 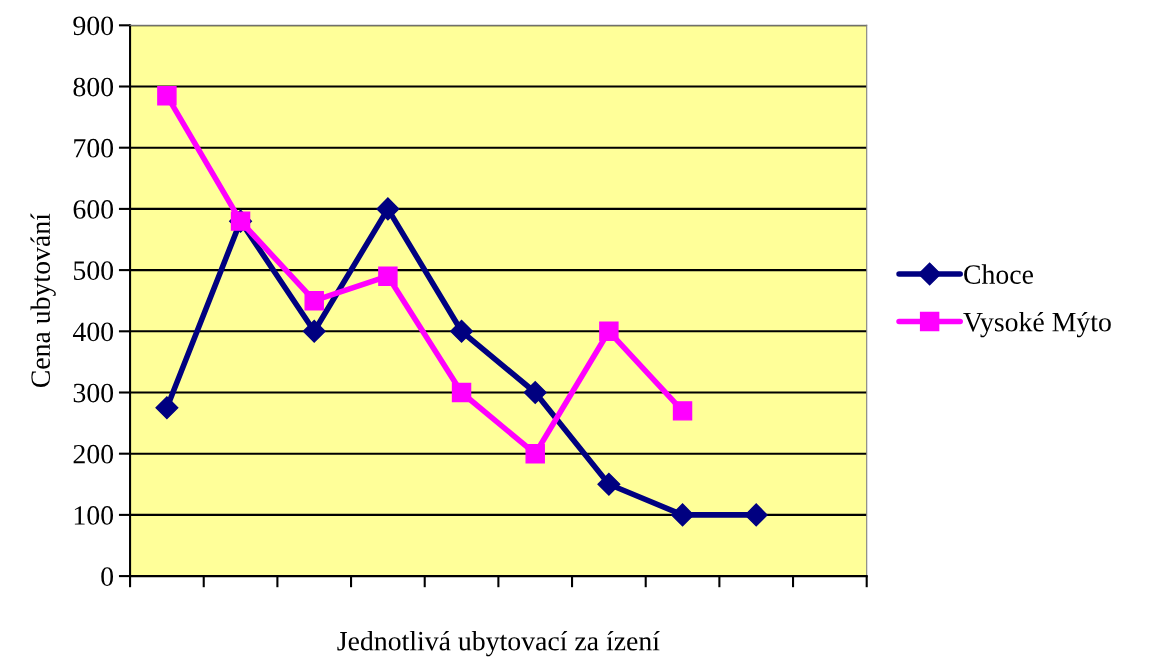 I want to click on y-tick-label: 900, so click(x=93, y=26).